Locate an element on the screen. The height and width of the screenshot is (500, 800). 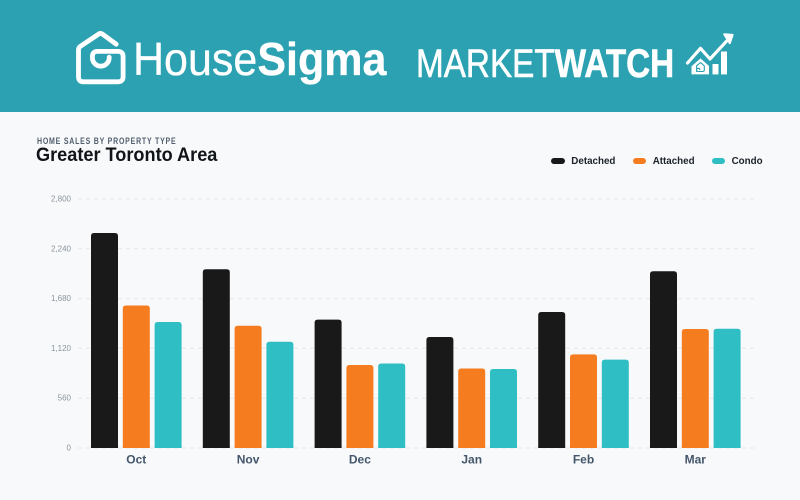
svg-text: 2,240 is located at coordinates (61, 248).